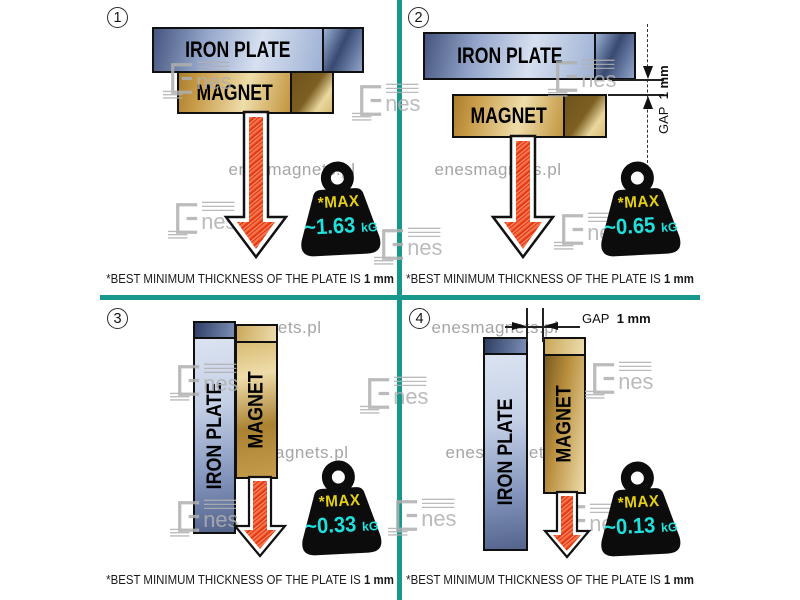 Image resolution: width=800 pixels, height=600 pixels. I want to click on panel-2-number: 2, so click(418, 17).